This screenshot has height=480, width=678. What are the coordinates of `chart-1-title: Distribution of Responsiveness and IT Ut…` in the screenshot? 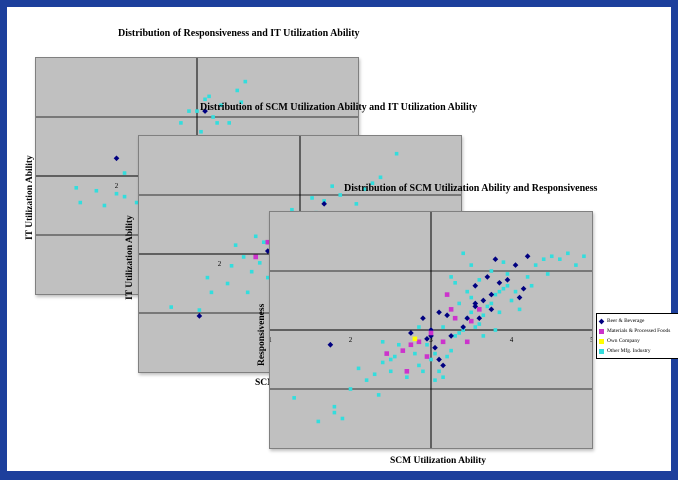 It's located at (239, 33).